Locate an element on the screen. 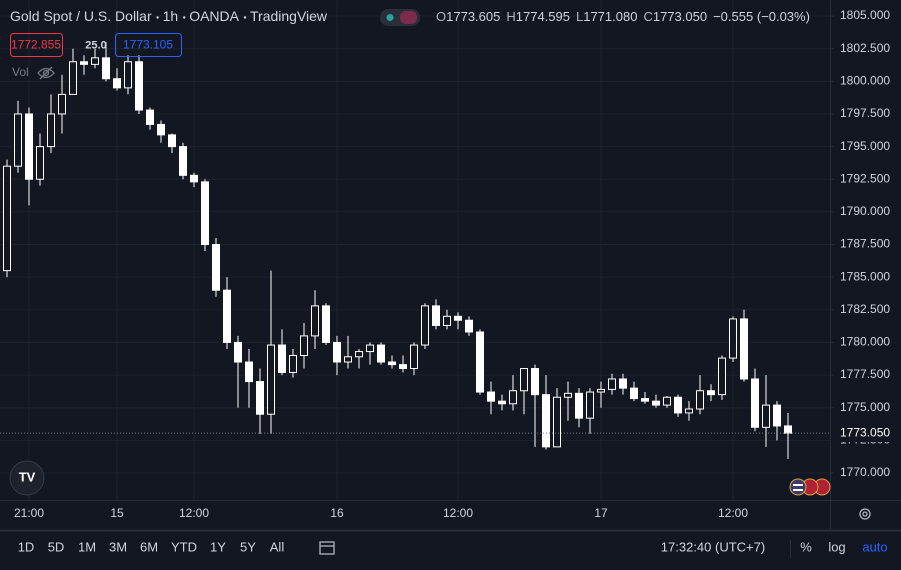  y-tick-label: 1790.000 is located at coordinates (865, 211).